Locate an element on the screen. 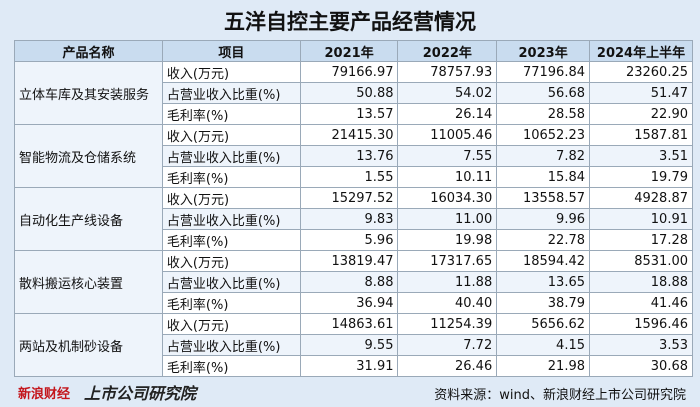  value-cell: 5.96 is located at coordinates (349, 240).